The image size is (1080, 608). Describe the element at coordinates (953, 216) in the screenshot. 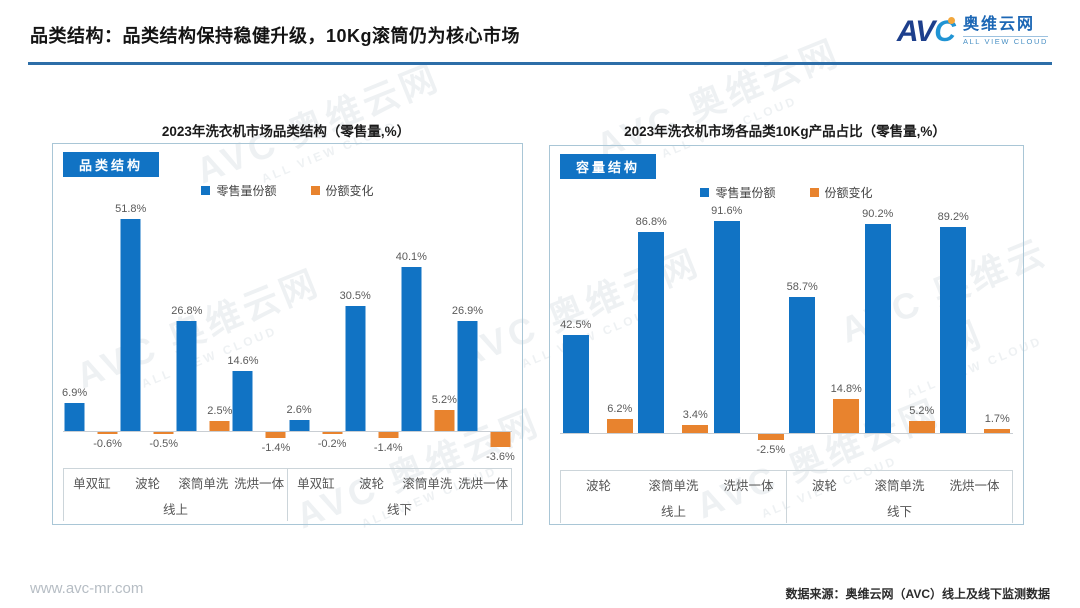

I see `value-label: 89.2%` at that location.